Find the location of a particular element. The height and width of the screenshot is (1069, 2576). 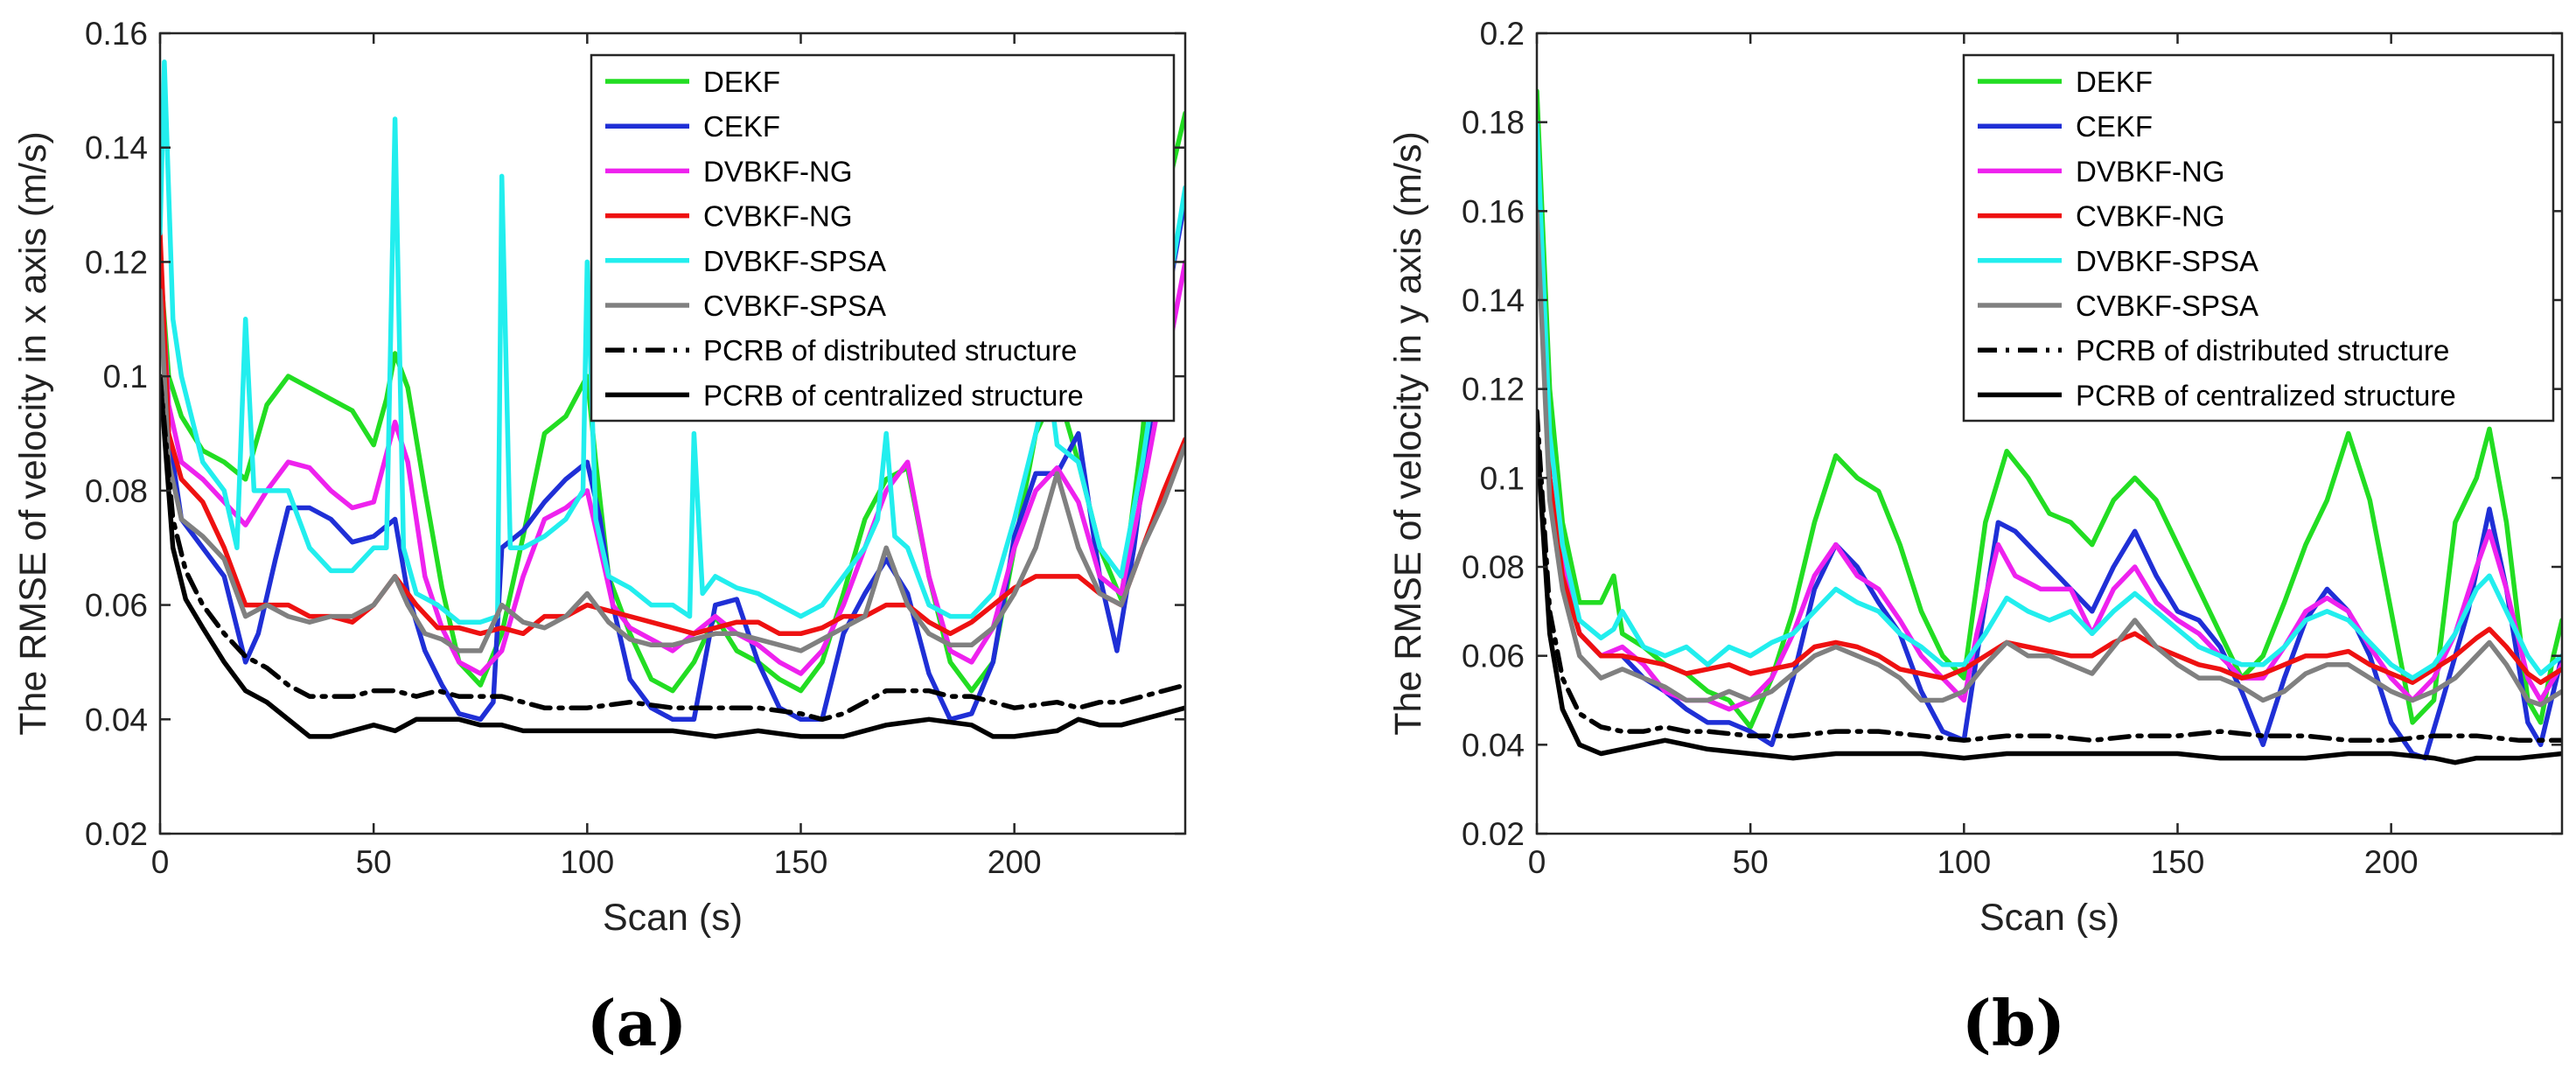

y-axis-label: The RMSE of velocity in y axis (m/s) is located at coordinates (1408, 433).